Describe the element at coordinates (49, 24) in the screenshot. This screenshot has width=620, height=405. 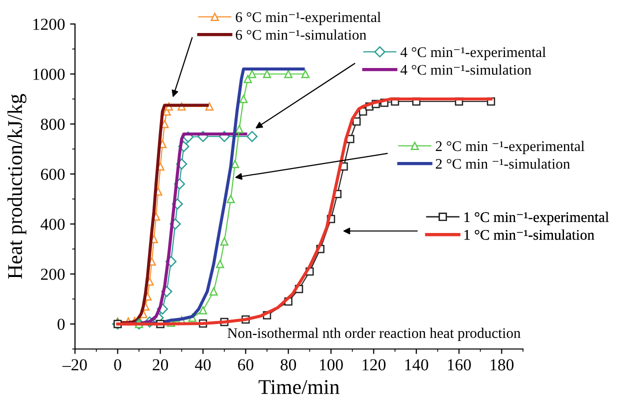
I see `y-tick-label: 1200` at that location.